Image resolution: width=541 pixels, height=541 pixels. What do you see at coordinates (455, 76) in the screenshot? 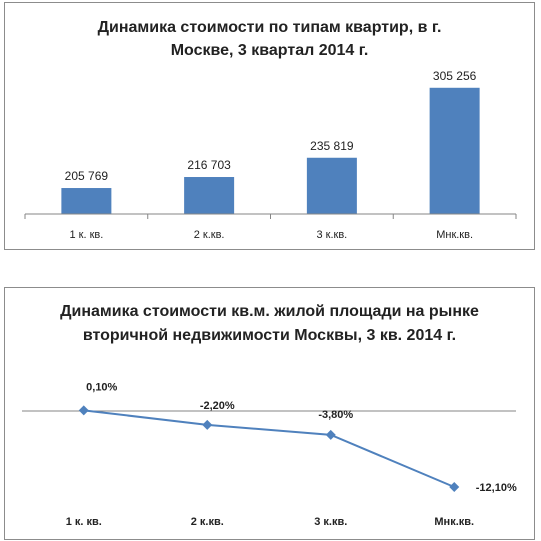
I see `bar-value-label: 305 256` at bounding box center [455, 76].